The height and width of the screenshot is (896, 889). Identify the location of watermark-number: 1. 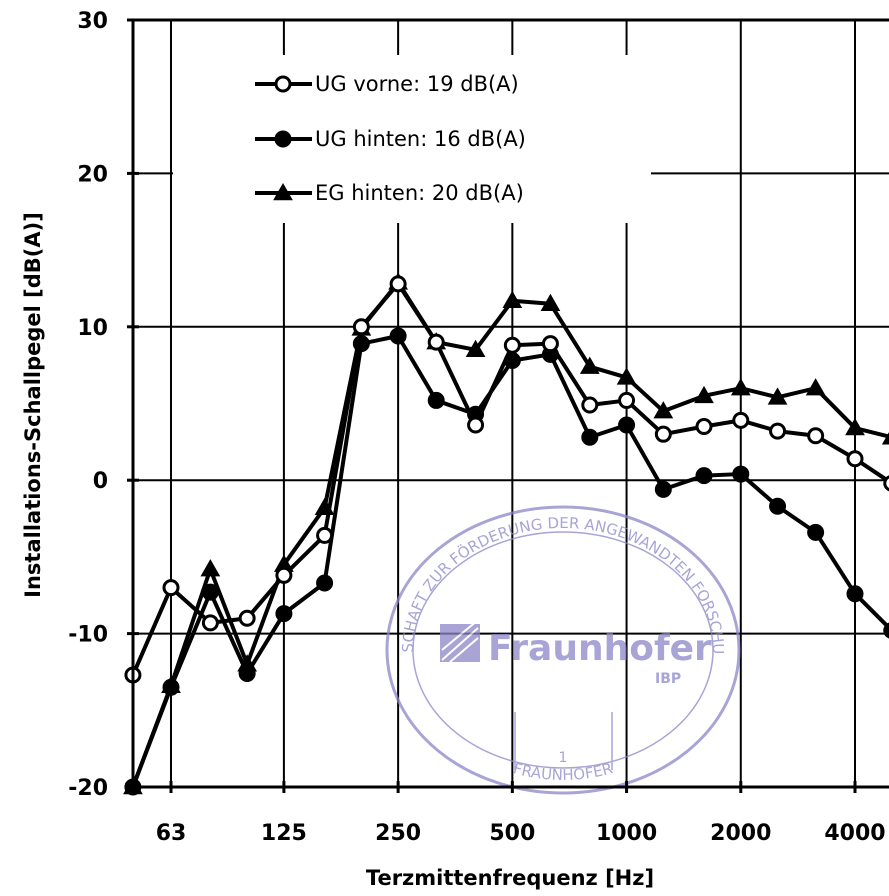
(563, 758).